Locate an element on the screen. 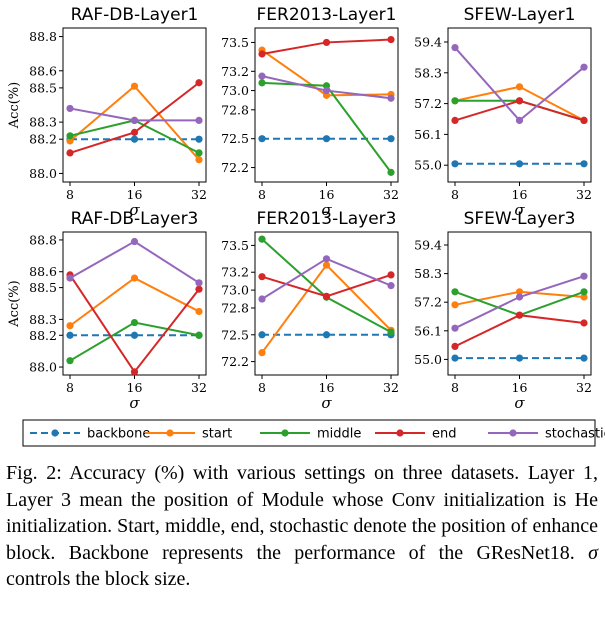 The image size is (605, 640). y-tick-label: 57.2 is located at coordinates (428, 302).